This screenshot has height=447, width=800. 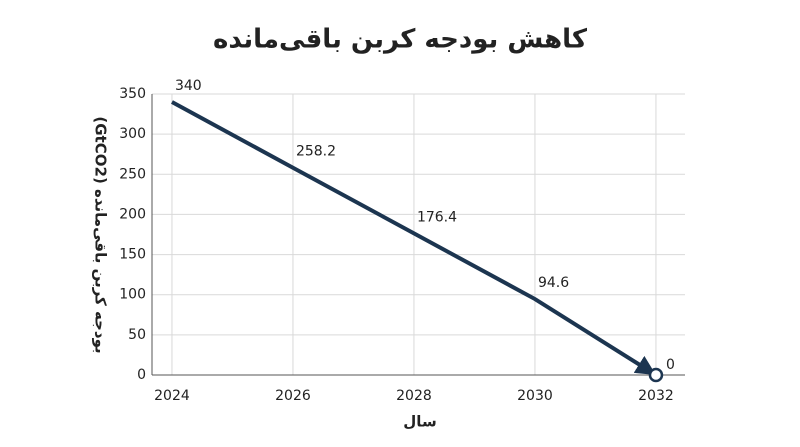 I want to click on data-label: 0, so click(x=670, y=365).